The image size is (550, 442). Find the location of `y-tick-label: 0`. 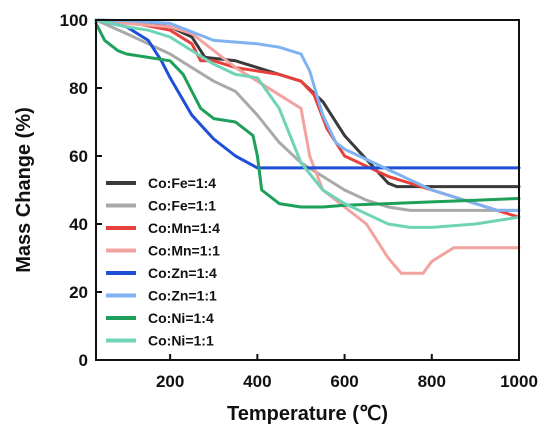

y-tick-label: 0 is located at coordinates (83, 360).